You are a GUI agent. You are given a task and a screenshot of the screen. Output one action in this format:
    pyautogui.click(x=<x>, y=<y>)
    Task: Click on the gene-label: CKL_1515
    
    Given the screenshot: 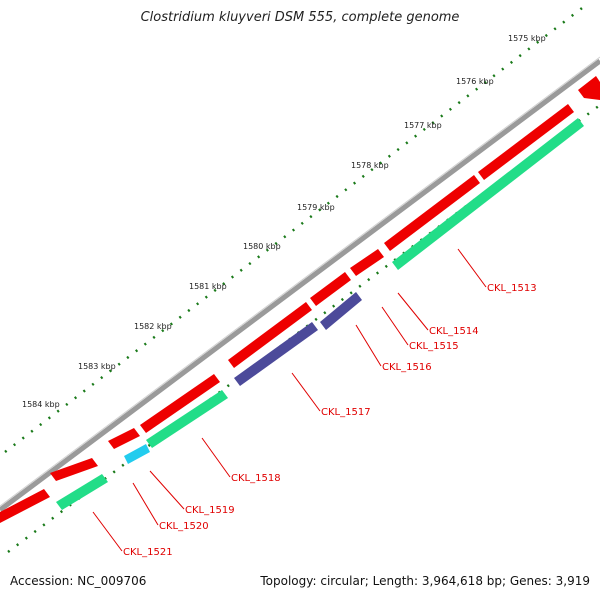 What is the action you would take?
    pyautogui.click(x=434, y=346)
    